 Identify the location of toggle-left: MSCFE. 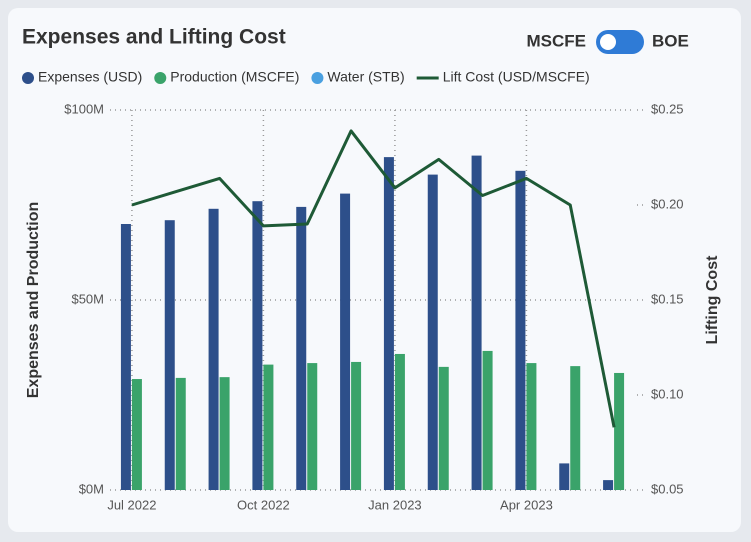
(557, 40).